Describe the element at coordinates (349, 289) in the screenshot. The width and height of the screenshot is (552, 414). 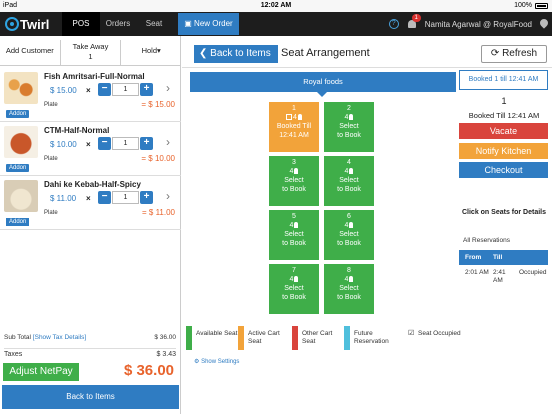
I see `seat-8: 8 4 Select to Book` at that location.